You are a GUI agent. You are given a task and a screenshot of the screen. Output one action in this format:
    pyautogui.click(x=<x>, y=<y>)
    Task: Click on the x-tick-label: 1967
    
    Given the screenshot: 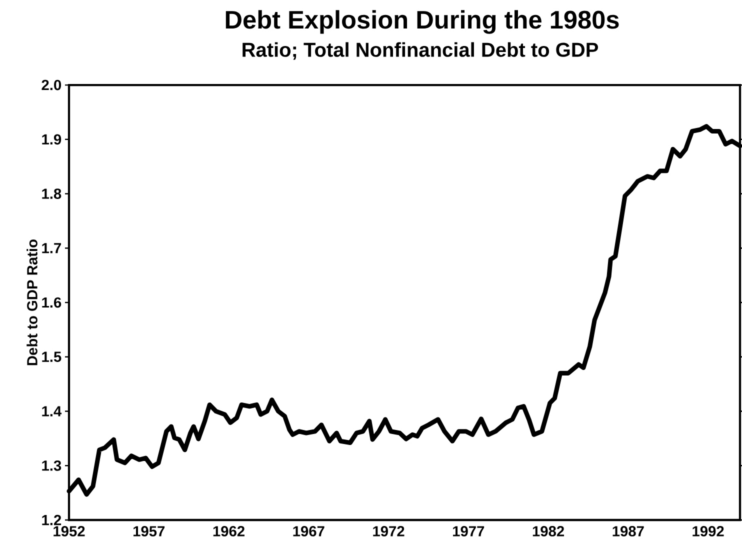 What is the action you would take?
    pyautogui.click(x=308, y=531)
    